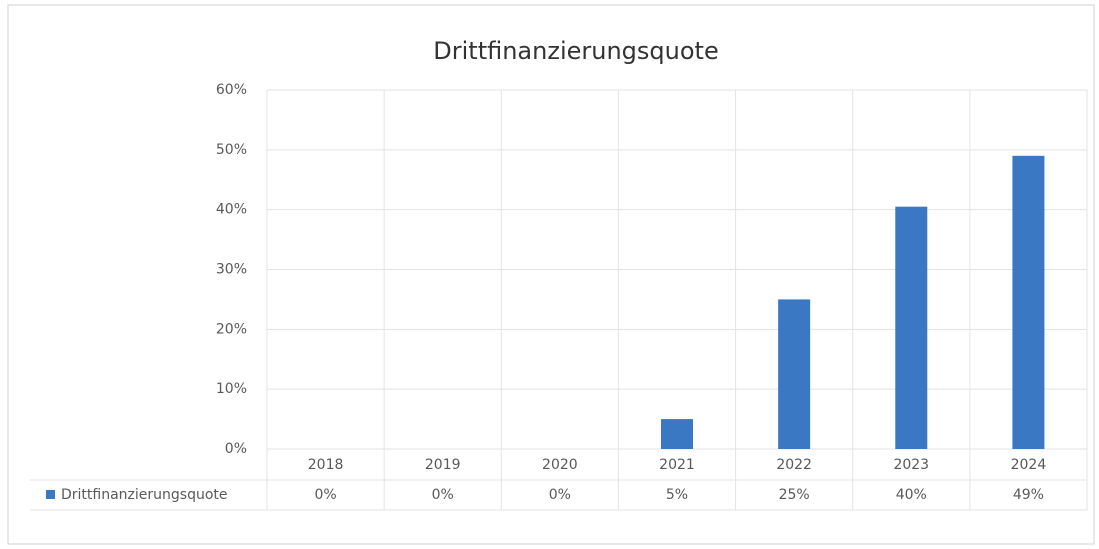  I want to click on y-tick-label: 60%, so click(231, 90).